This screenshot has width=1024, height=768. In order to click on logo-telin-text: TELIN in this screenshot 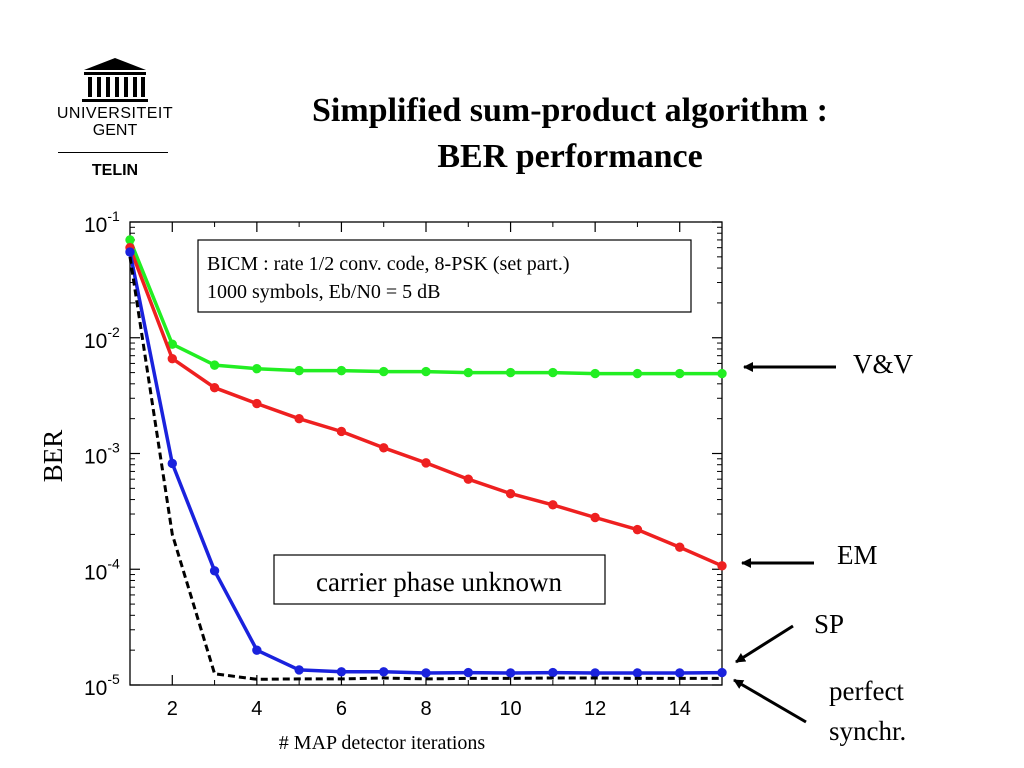, I will do `click(115, 170)`.